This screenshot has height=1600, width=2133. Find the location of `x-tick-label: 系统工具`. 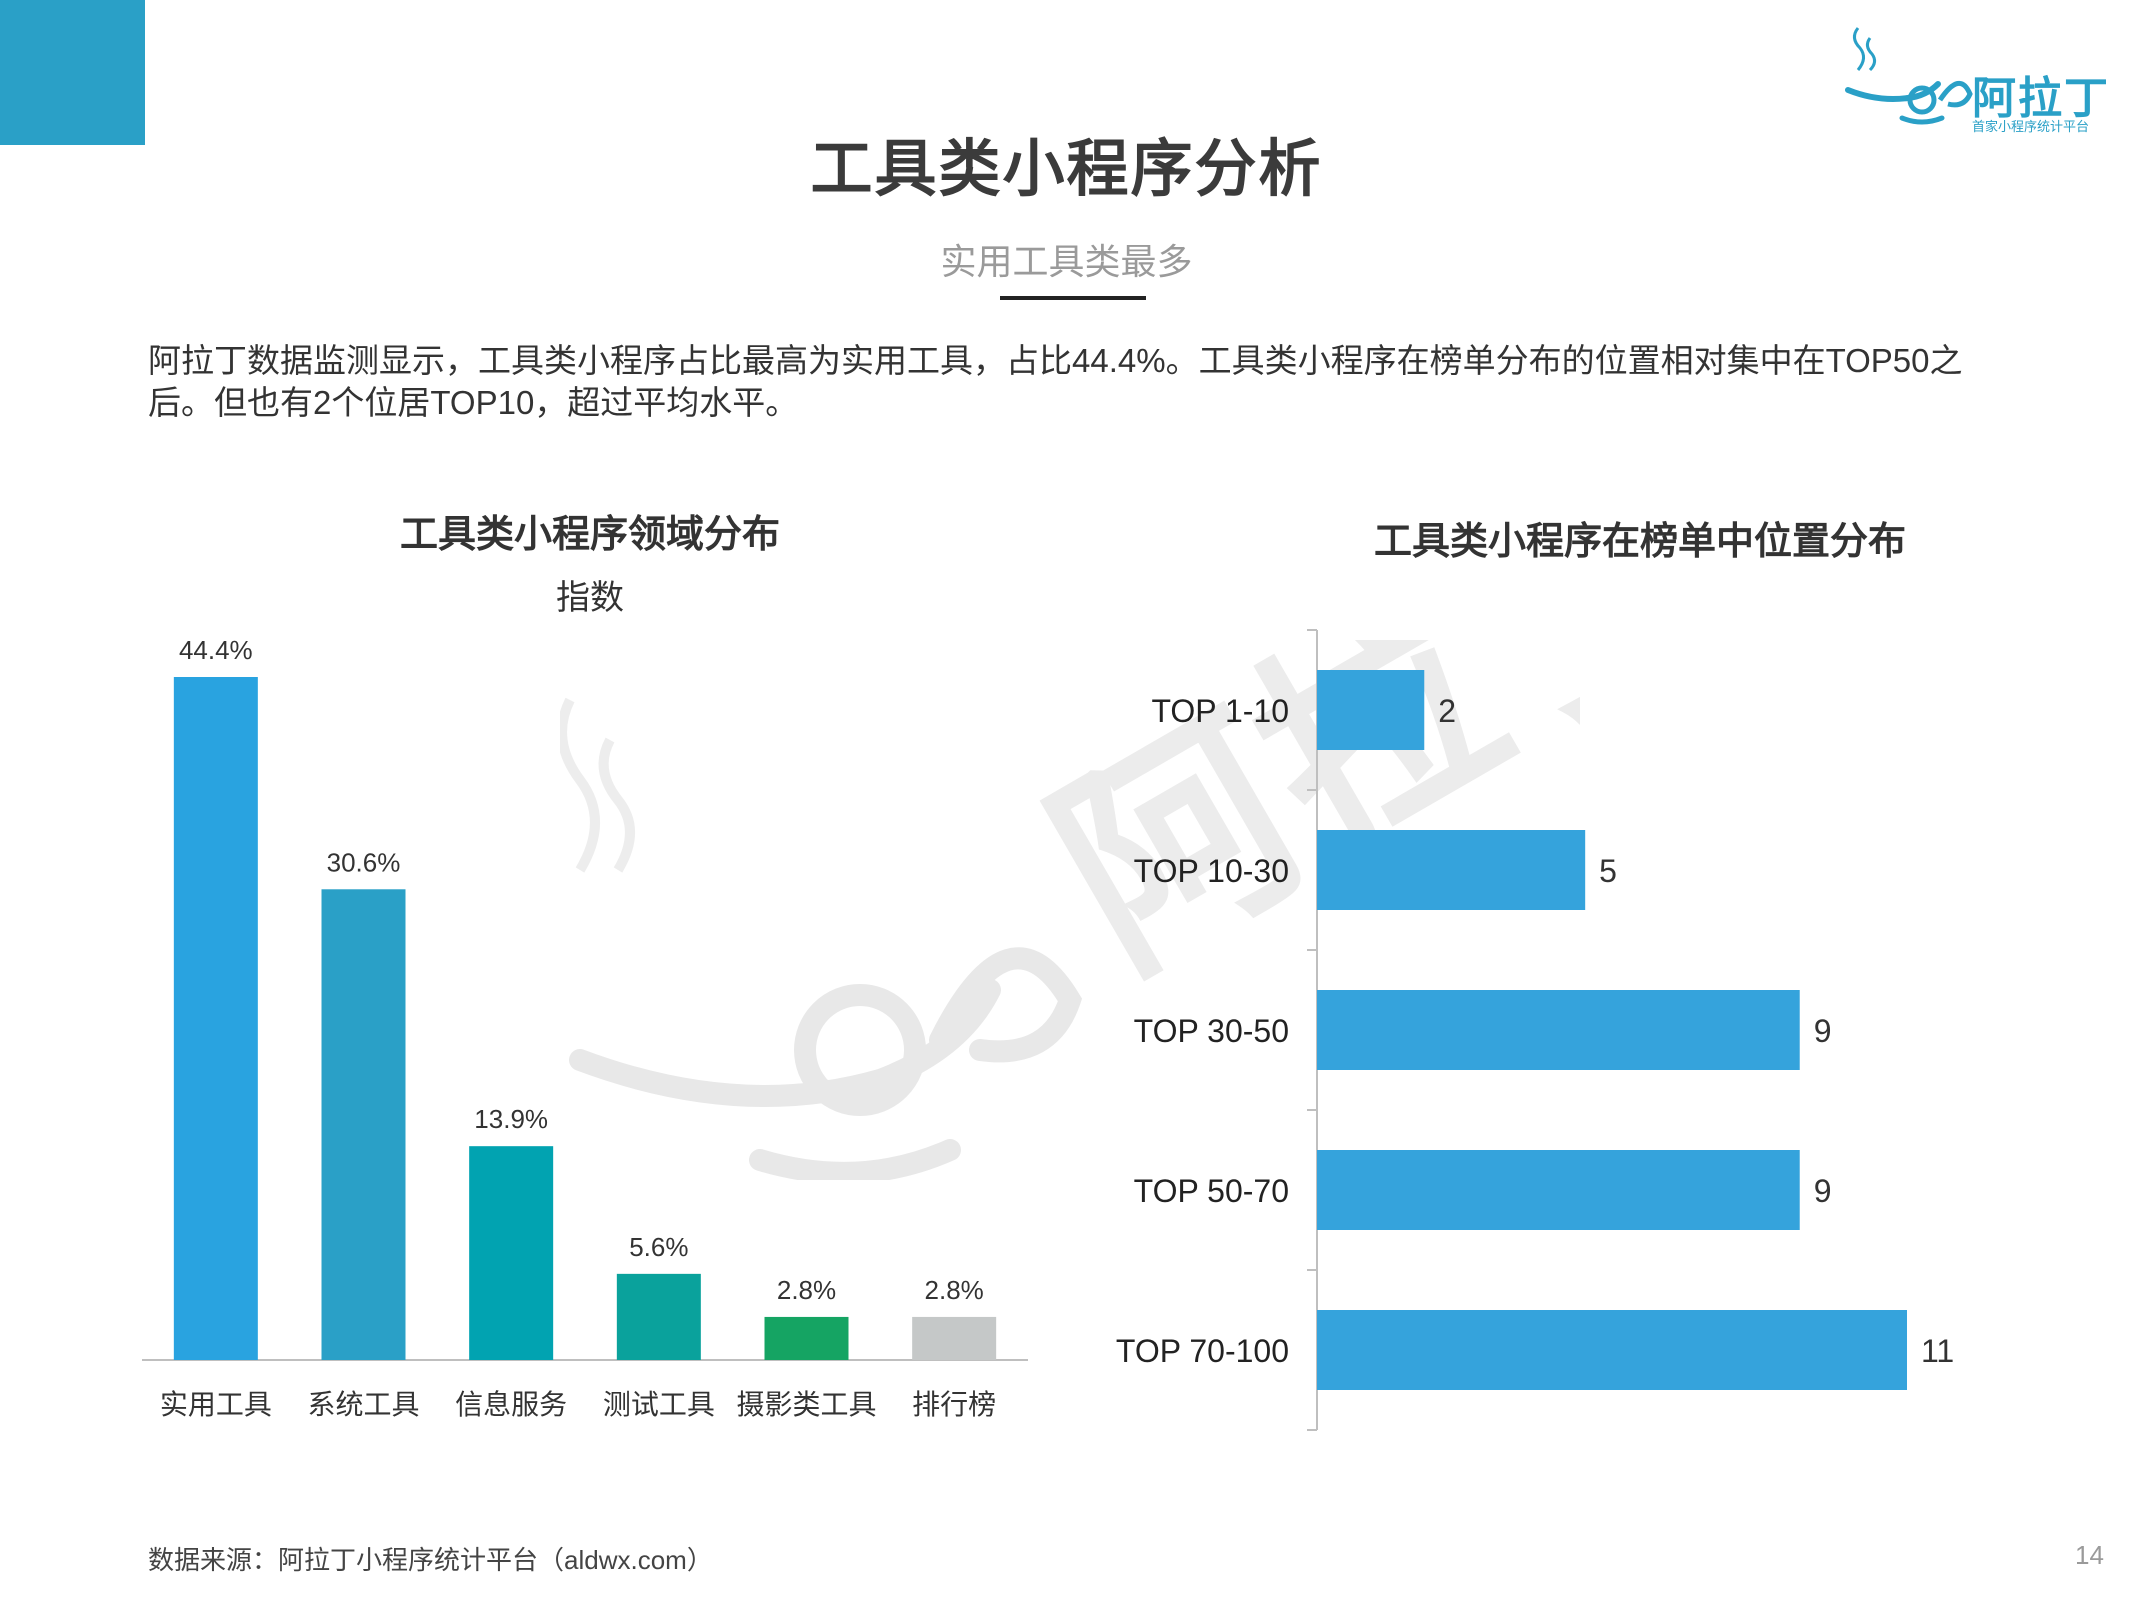

x-tick-label: 系统工具 is located at coordinates (363, 1404).